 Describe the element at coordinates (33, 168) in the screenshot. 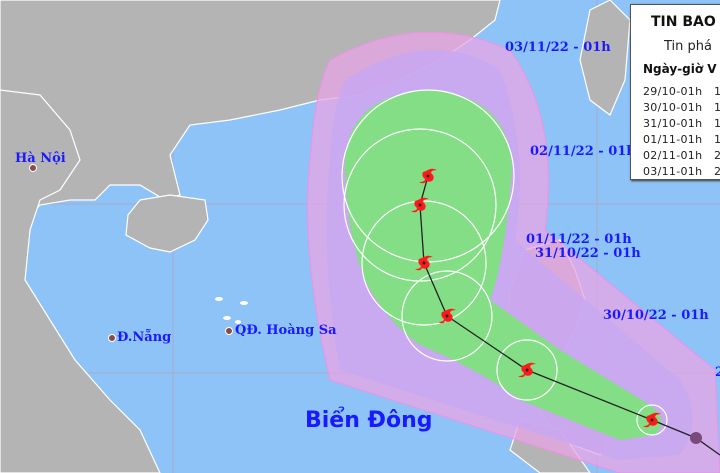

I see `hanoi-marker` at that location.